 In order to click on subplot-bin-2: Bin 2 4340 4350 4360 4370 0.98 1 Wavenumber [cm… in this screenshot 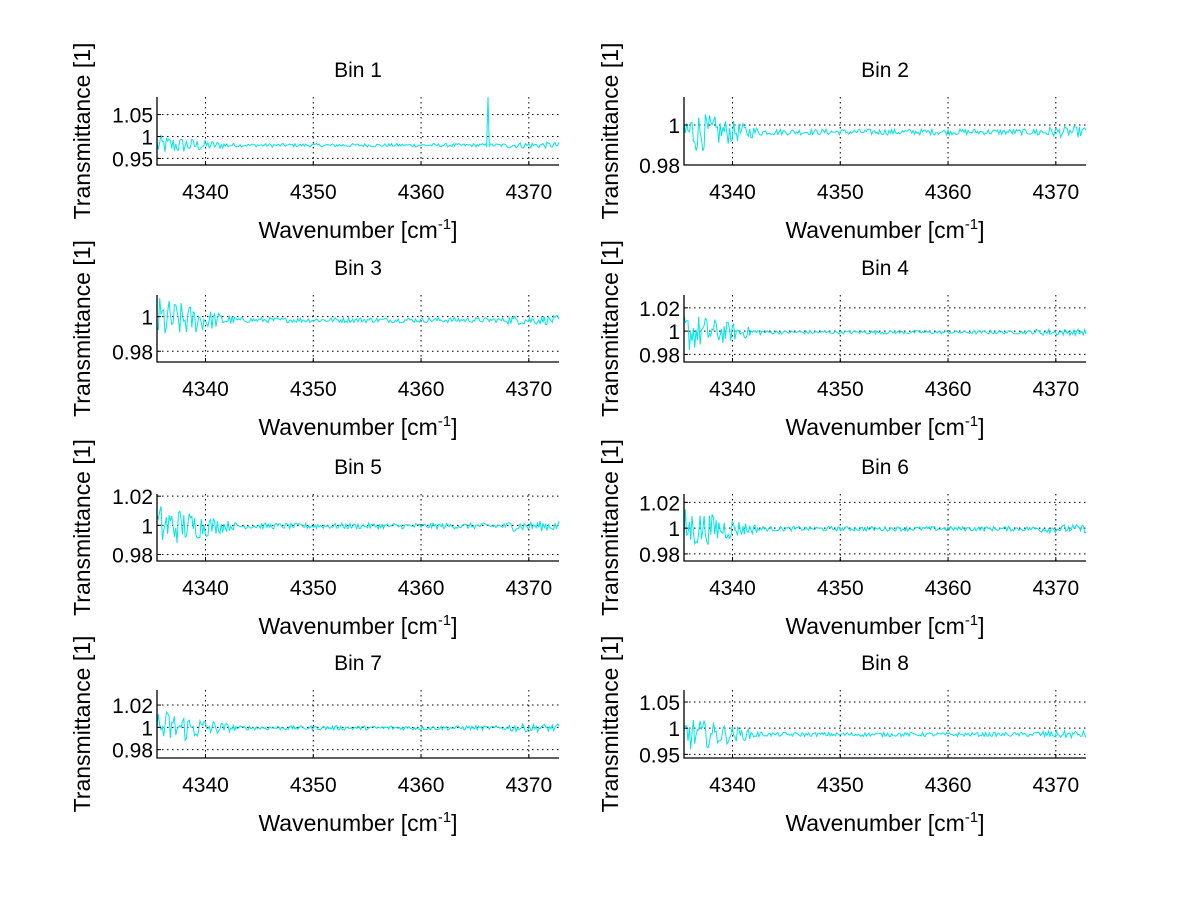, I will do `click(863, 151)`.